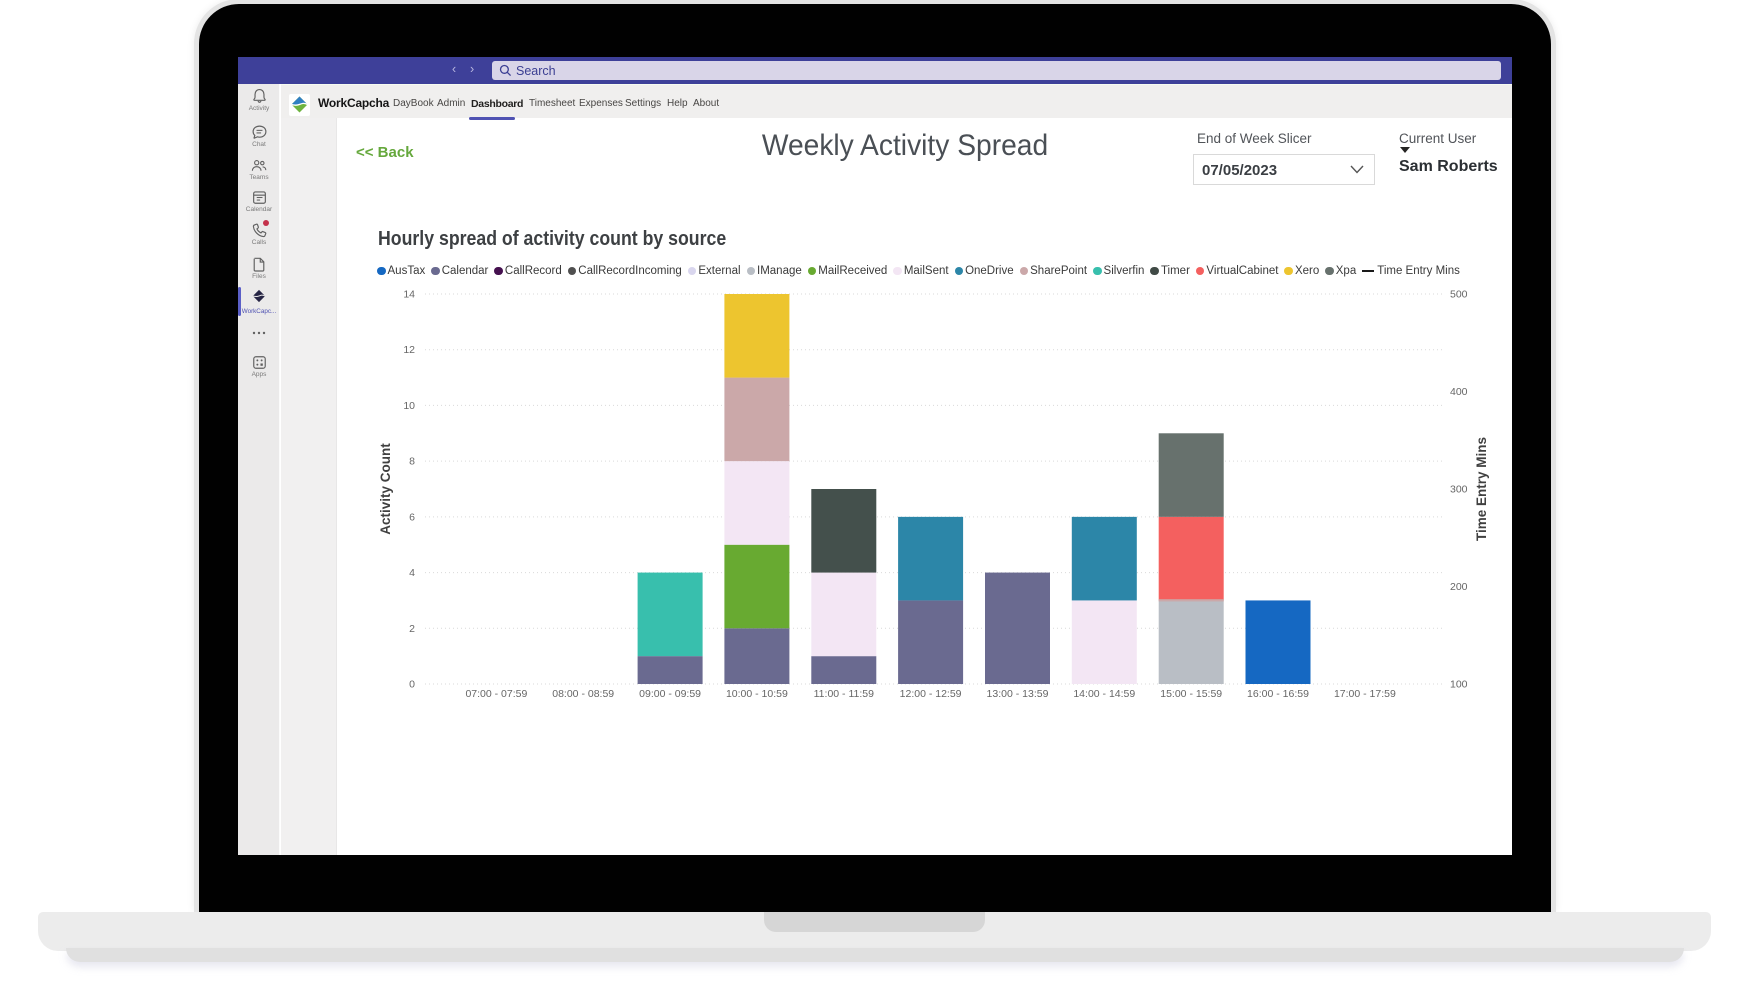  I want to click on svg-text: 400, so click(1459, 392).